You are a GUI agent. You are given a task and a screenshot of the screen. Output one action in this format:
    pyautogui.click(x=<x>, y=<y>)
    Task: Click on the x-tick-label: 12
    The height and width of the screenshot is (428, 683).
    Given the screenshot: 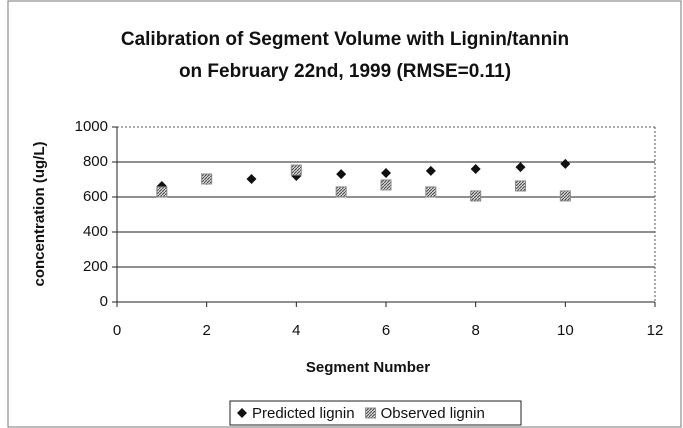 What is the action you would take?
    pyautogui.click(x=655, y=330)
    